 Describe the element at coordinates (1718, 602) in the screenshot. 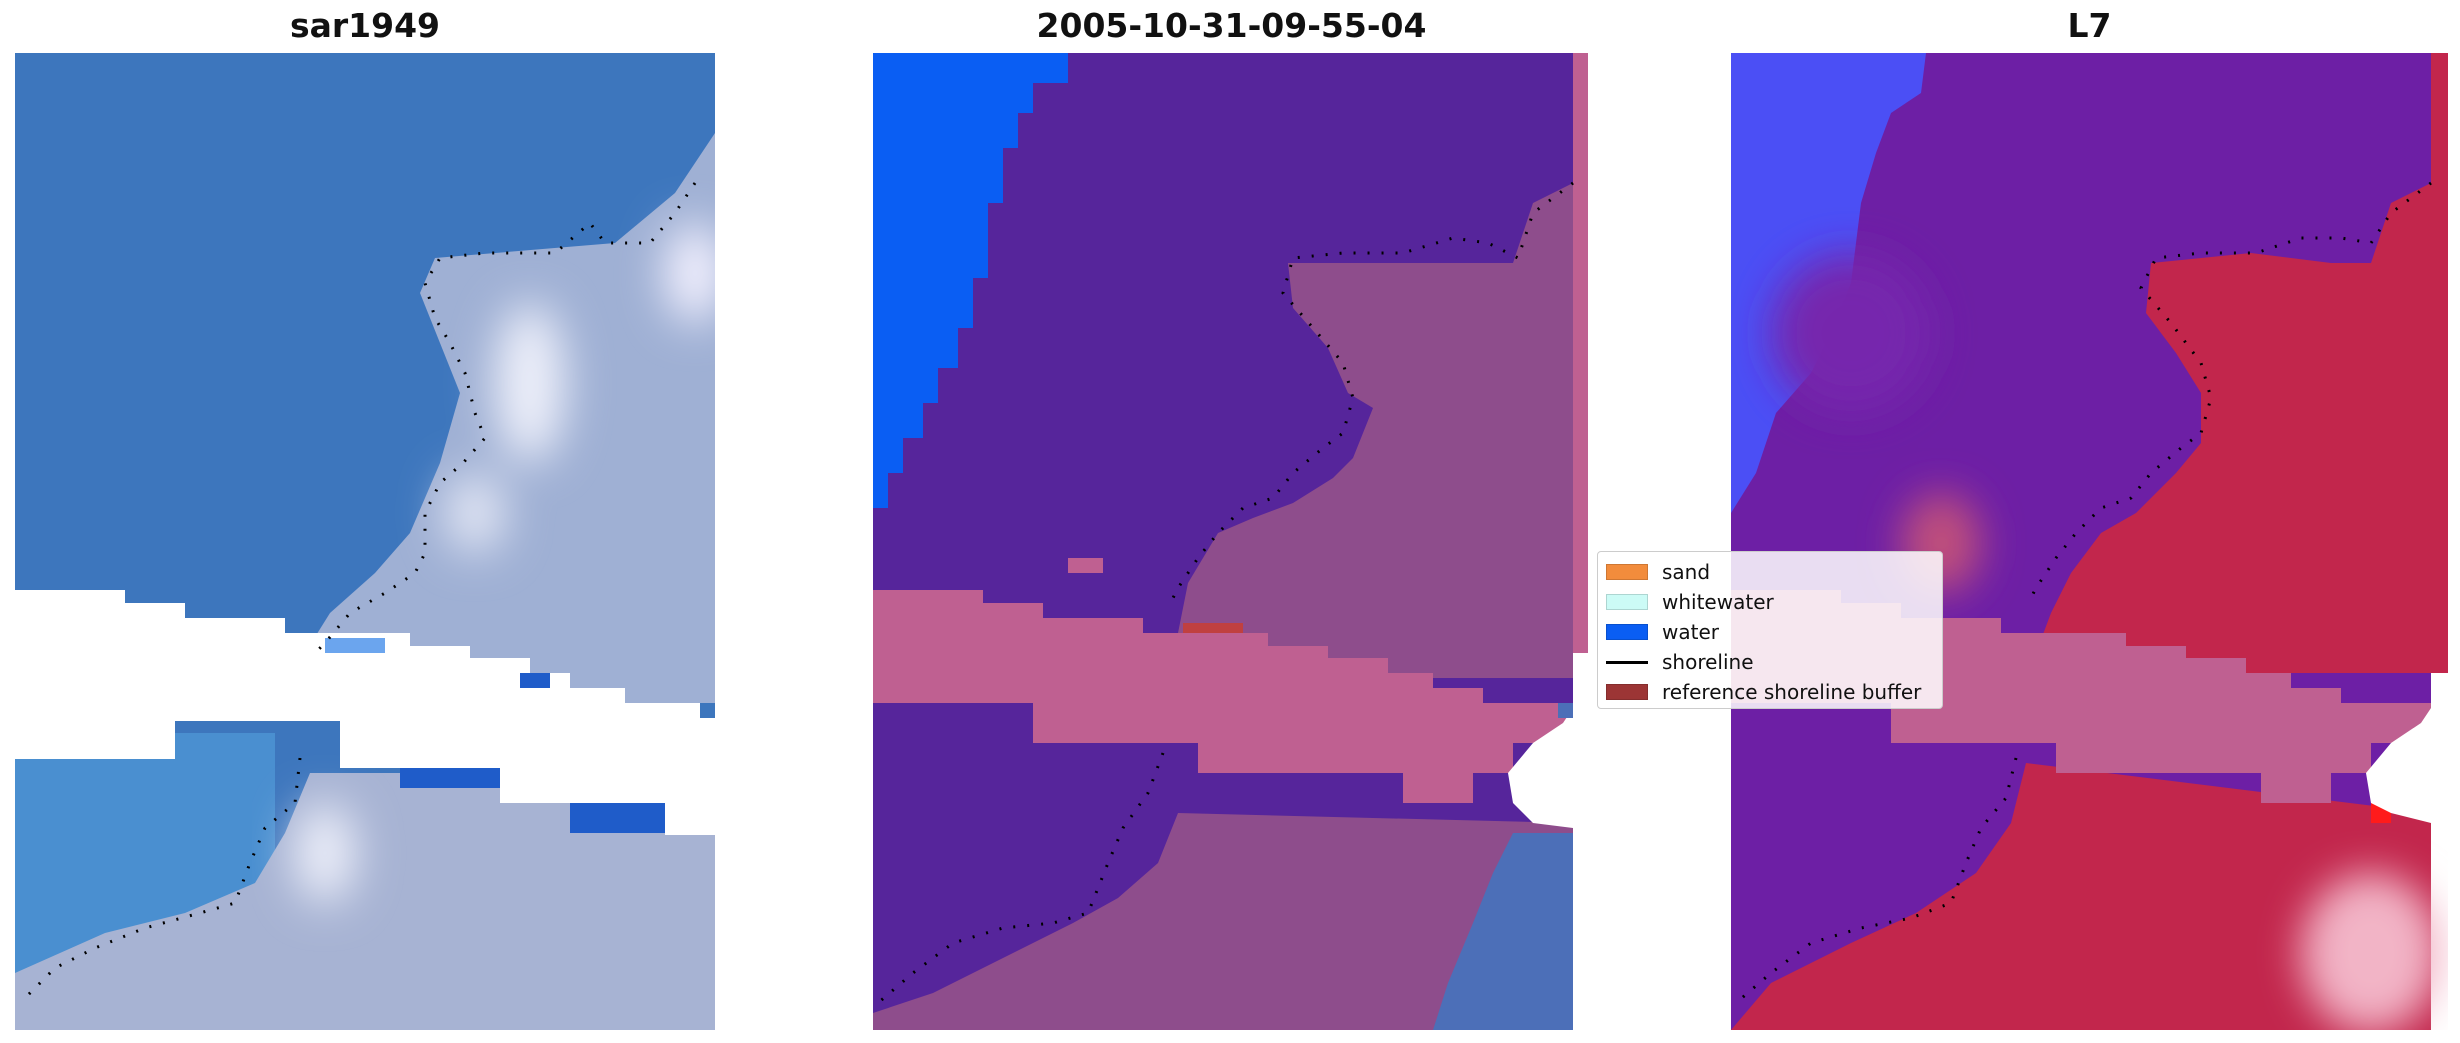

I see `legend-label: whitewater` at that location.